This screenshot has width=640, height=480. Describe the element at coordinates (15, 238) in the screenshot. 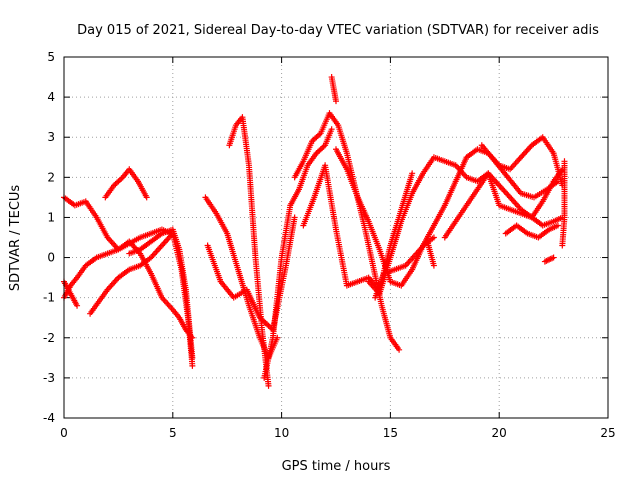

I see `y-axis-label: SDTVAR / TECUs` at that location.